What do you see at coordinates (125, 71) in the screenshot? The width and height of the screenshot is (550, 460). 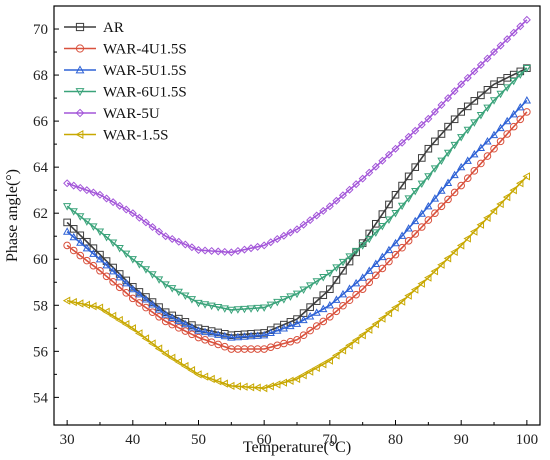 I see `legend-item: WAR-5U1.5S` at bounding box center [125, 71].